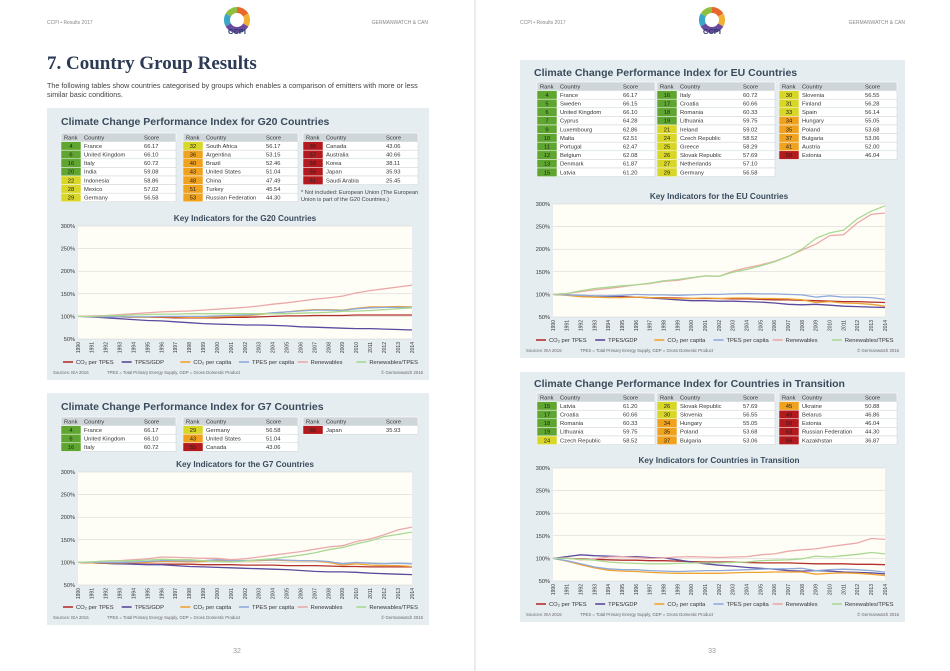 Image resolution: width=950 pixels, height=671 pixels. What do you see at coordinates (547, 148) in the screenshot?
I see `rank: 11` at bounding box center [547, 148].